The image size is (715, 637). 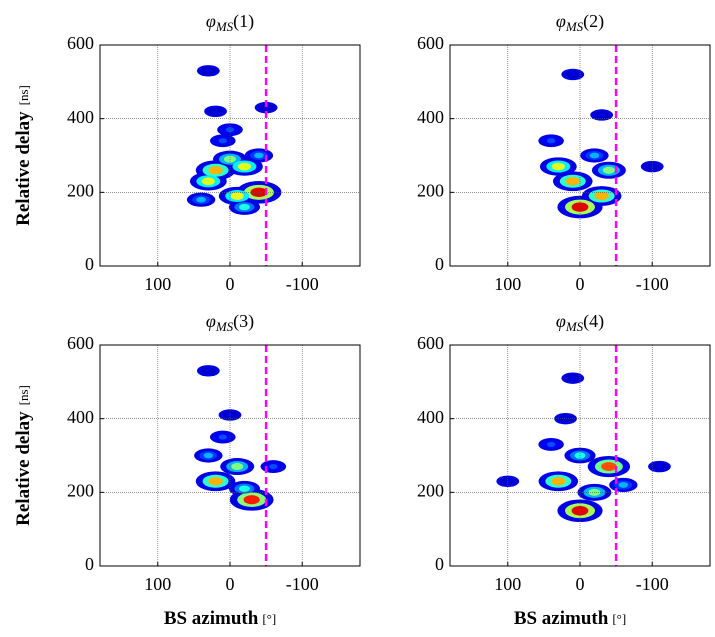 I want to click on panel-title: φMS(3), so click(x=230, y=322).